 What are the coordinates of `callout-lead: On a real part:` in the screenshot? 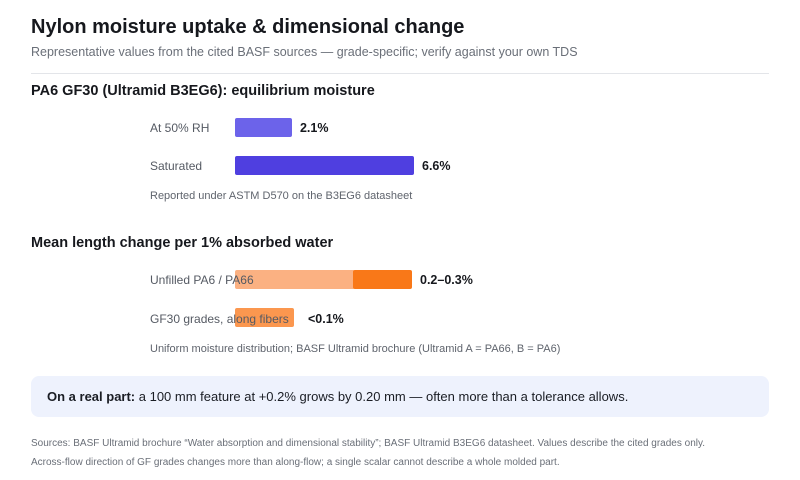 It's located at (91, 396).